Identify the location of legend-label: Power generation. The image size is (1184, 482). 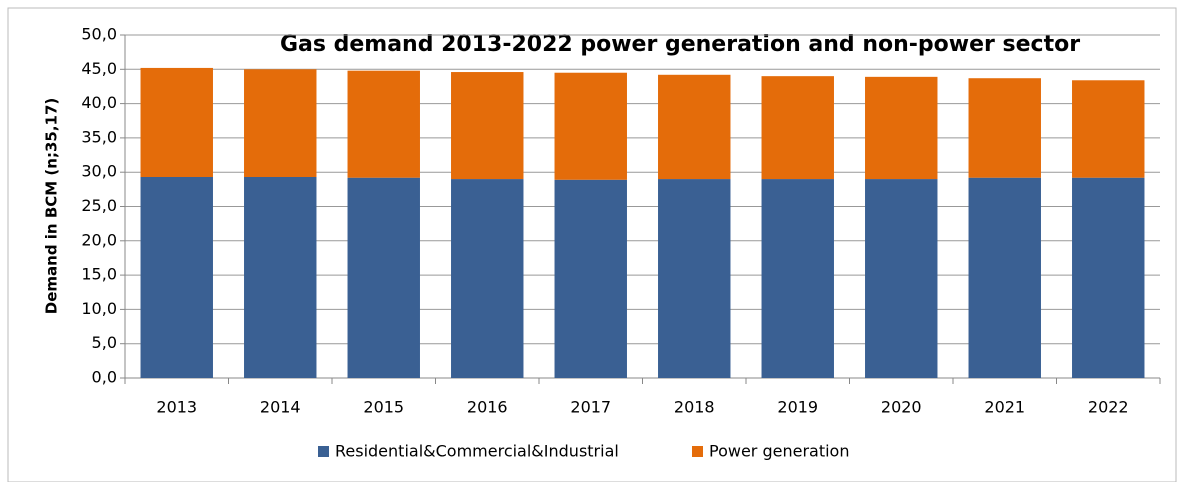
(779, 451).